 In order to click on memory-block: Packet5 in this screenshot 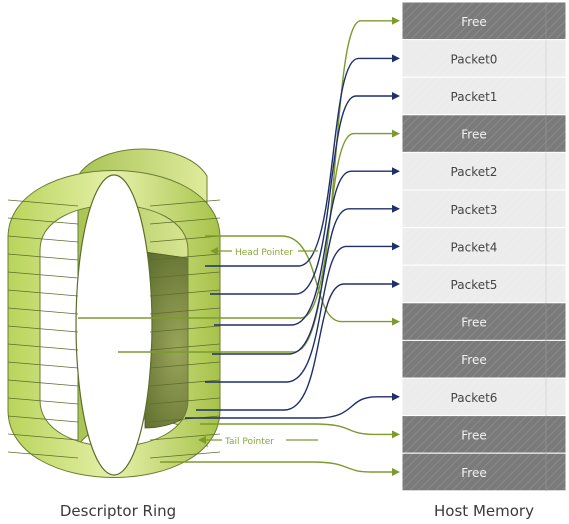, I will do `click(484, 284)`.